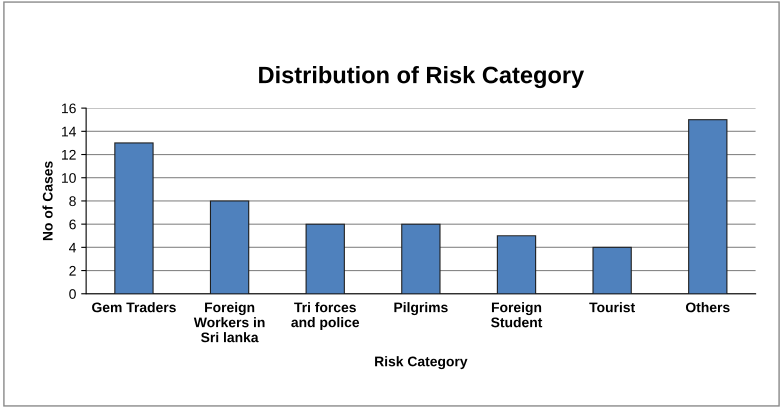  Describe the element at coordinates (69, 178) in the screenshot. I see `y-tick-label: 10` at that location.